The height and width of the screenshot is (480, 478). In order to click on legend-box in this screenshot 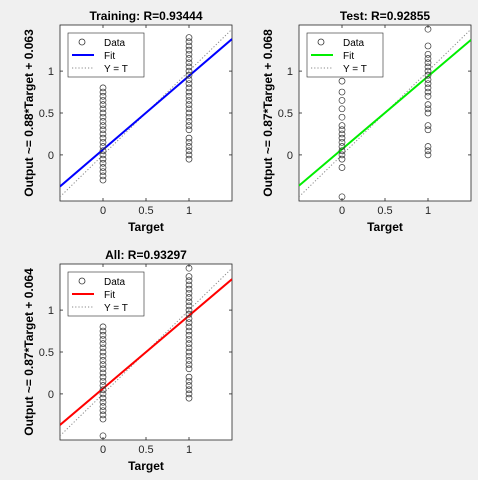, I will do `click(106, 55)`.